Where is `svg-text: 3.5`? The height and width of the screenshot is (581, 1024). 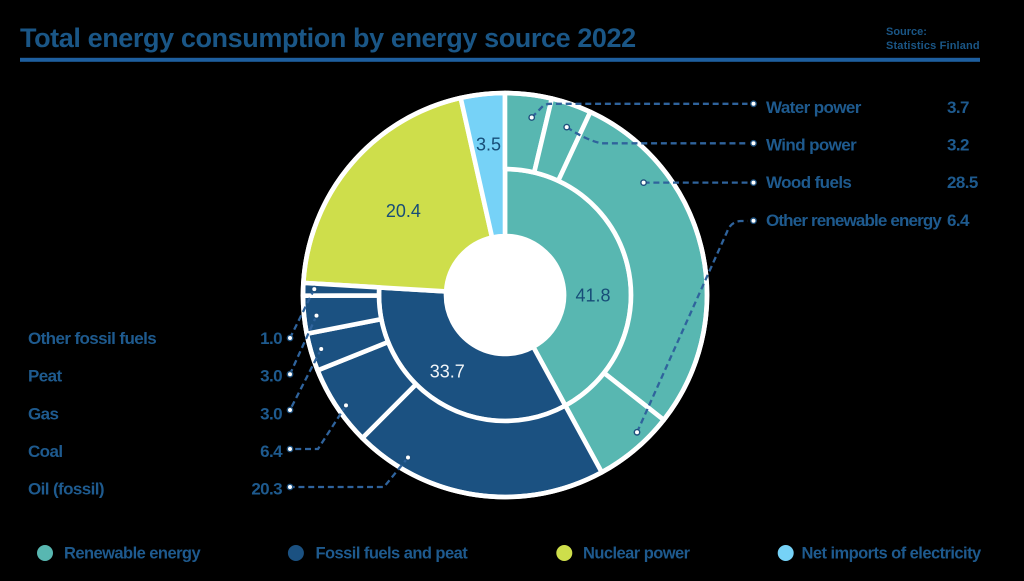
svg-text: 3.5 is located at coordinates (488, 145).